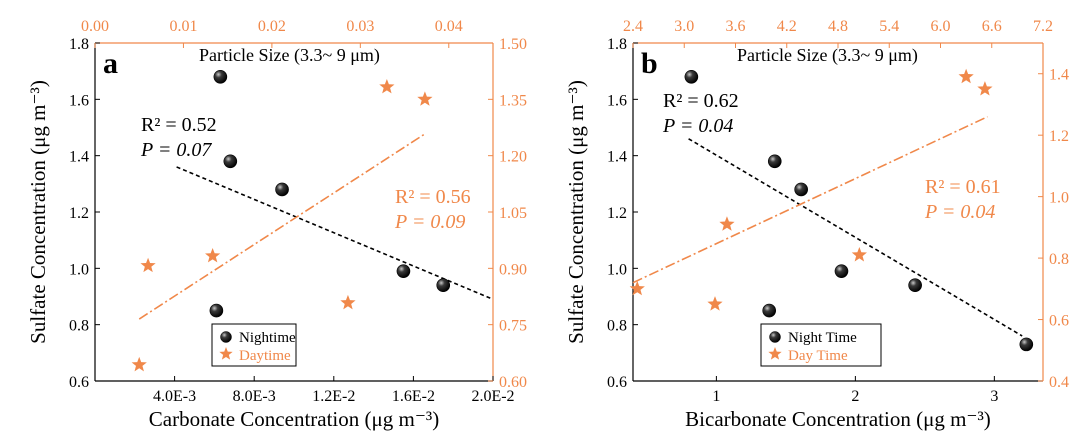 This screenshot has width=1083, height=442. What do you see at coordinates (513, 157) in the screenshot?
I see `right-y-tick-label: 1.20` at bounding box center [513, 157].